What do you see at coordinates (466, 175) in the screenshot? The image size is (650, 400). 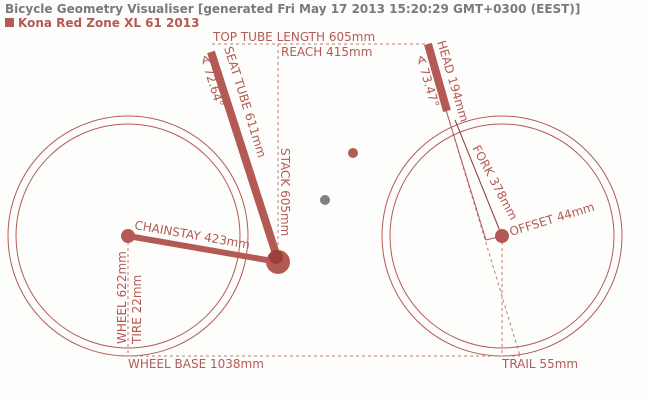 I see `fork-line` at bounding box center [466, 175].